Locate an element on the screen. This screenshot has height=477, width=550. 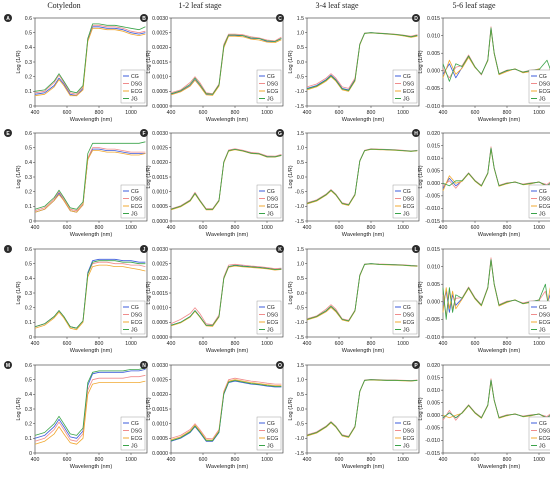
panel-letter: E is located at coordinates (8, 134).